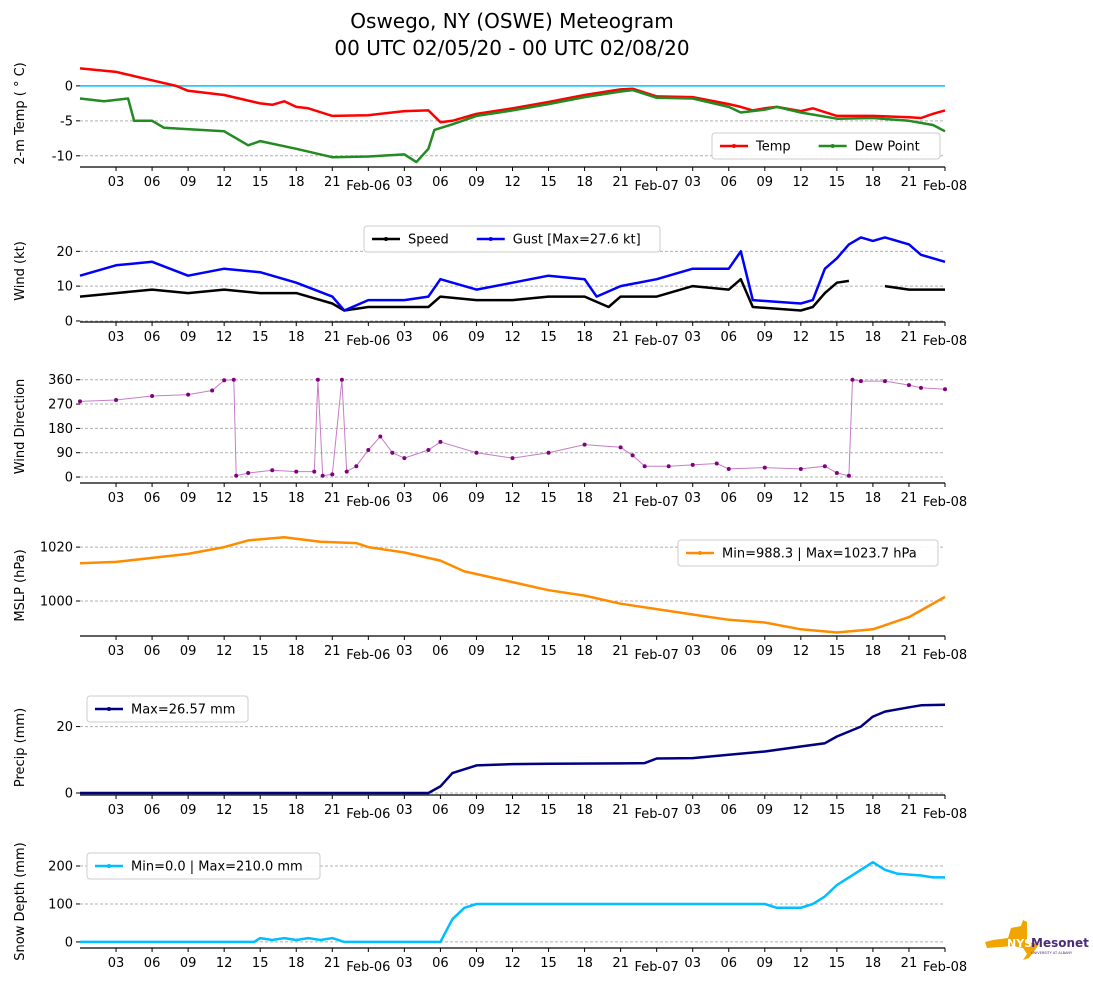 Image resolution: width=1093 pixels, height=1001 pixels. What do you see at coordinates (20, 747) in the screenshot?
I see `y-axis-label: Precip (mm)` at bounding box center [20, 747].